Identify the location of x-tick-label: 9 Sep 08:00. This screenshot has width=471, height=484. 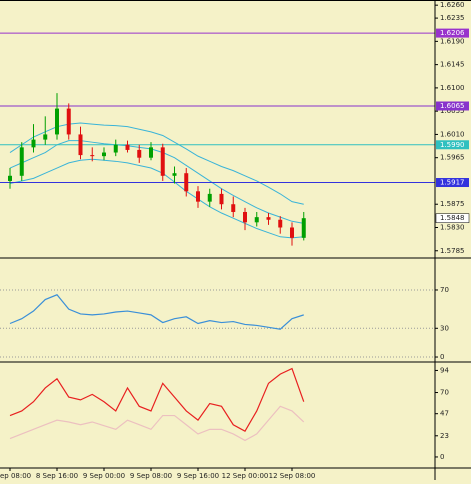
(151, 476).